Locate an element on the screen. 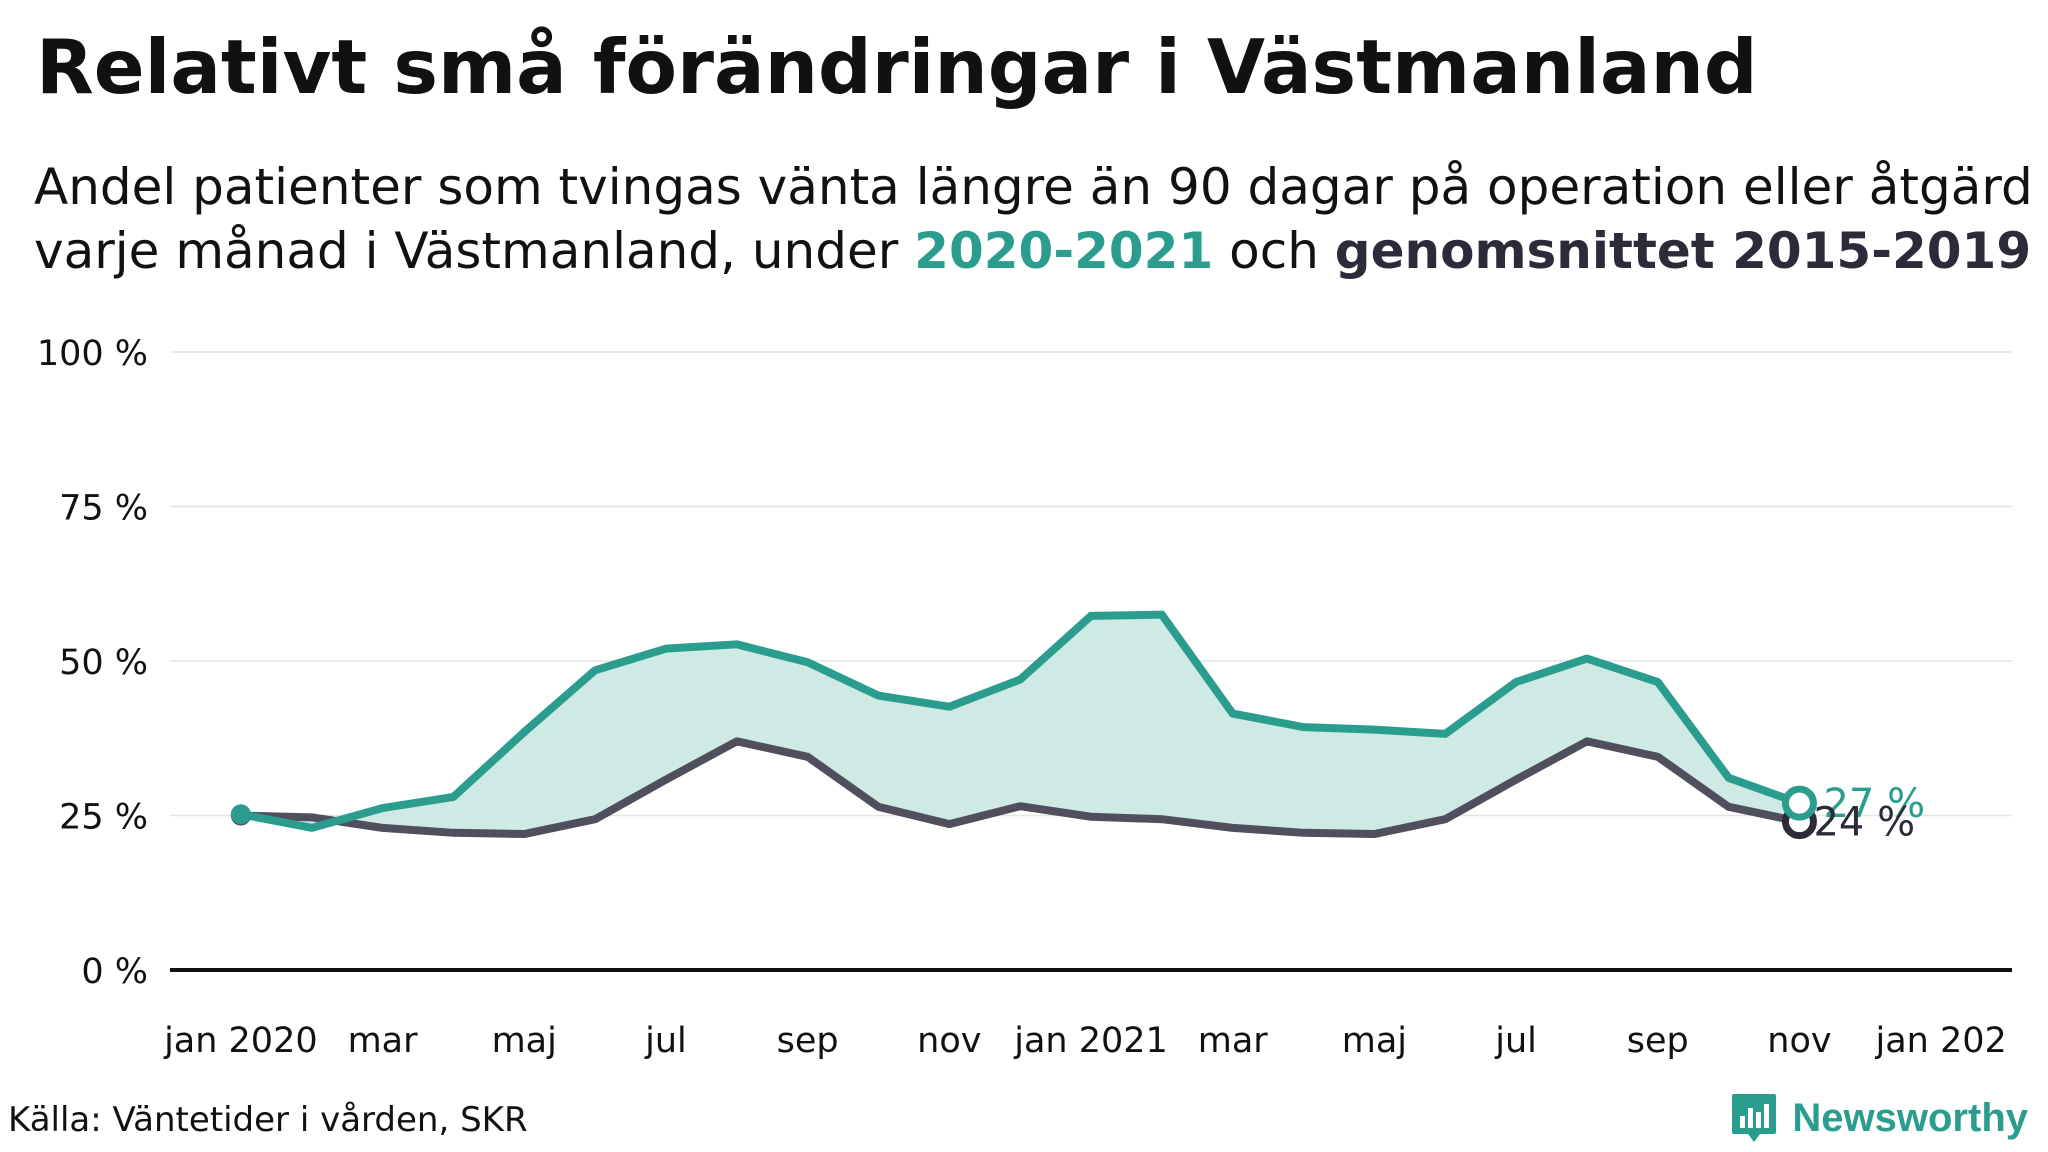 The width and height of the screenshot is (2048, 1152). end-label-average: 24 % is located at coordinates (1864, 823).